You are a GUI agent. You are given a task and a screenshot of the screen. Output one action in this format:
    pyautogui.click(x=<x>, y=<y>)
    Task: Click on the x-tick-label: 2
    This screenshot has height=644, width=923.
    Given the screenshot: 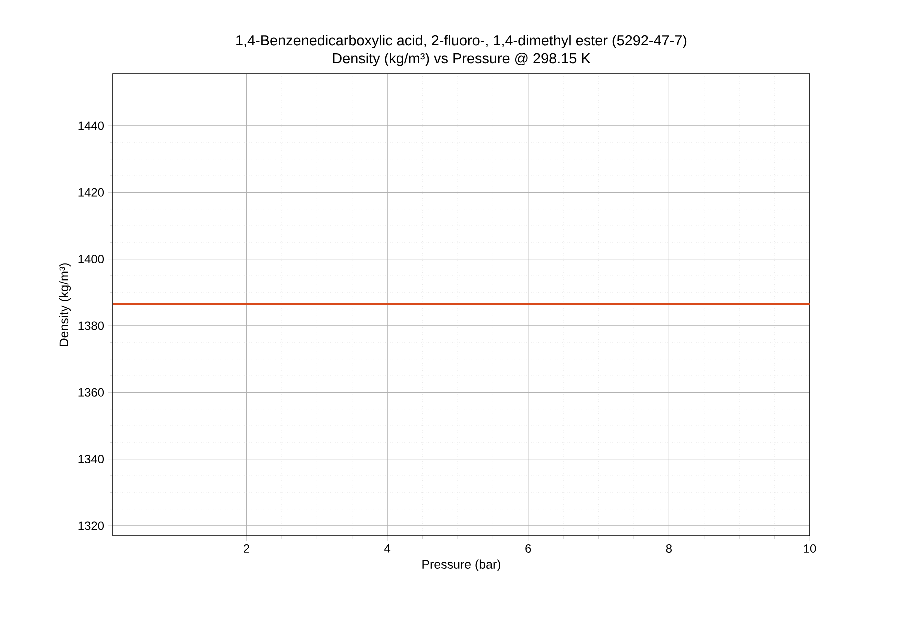 What is the action you would take?
    pyautogui.click(x=247, y=548)
    